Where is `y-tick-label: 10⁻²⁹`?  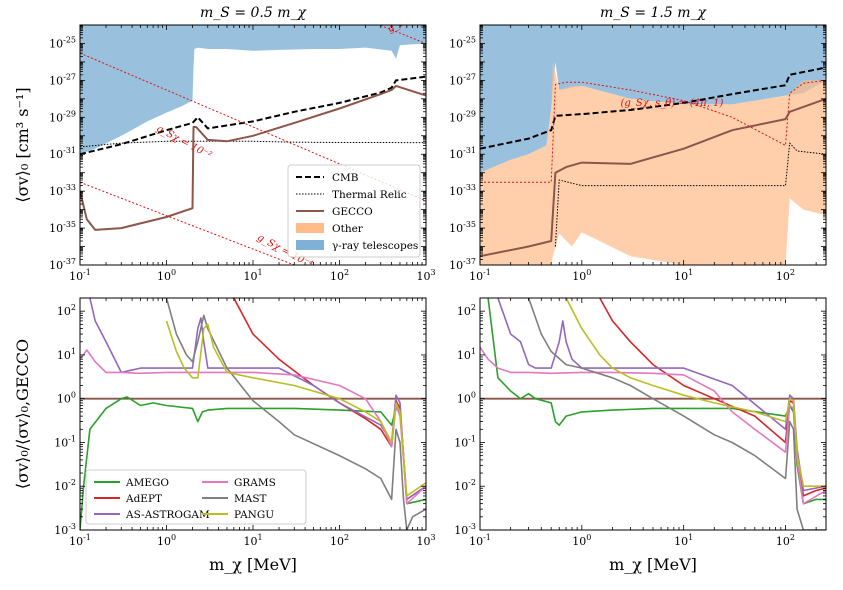
y-tick-label: 10⁻²⁹ is located at coordinates (462, 116).